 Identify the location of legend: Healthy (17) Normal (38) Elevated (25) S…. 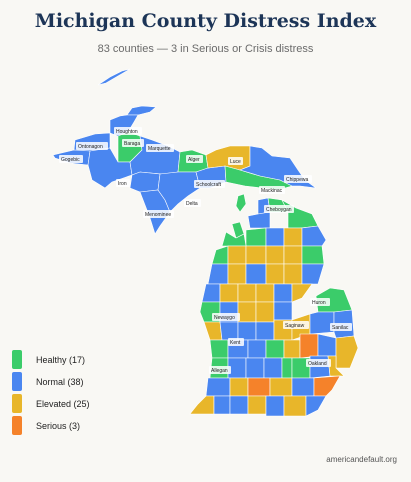
(51, 394).